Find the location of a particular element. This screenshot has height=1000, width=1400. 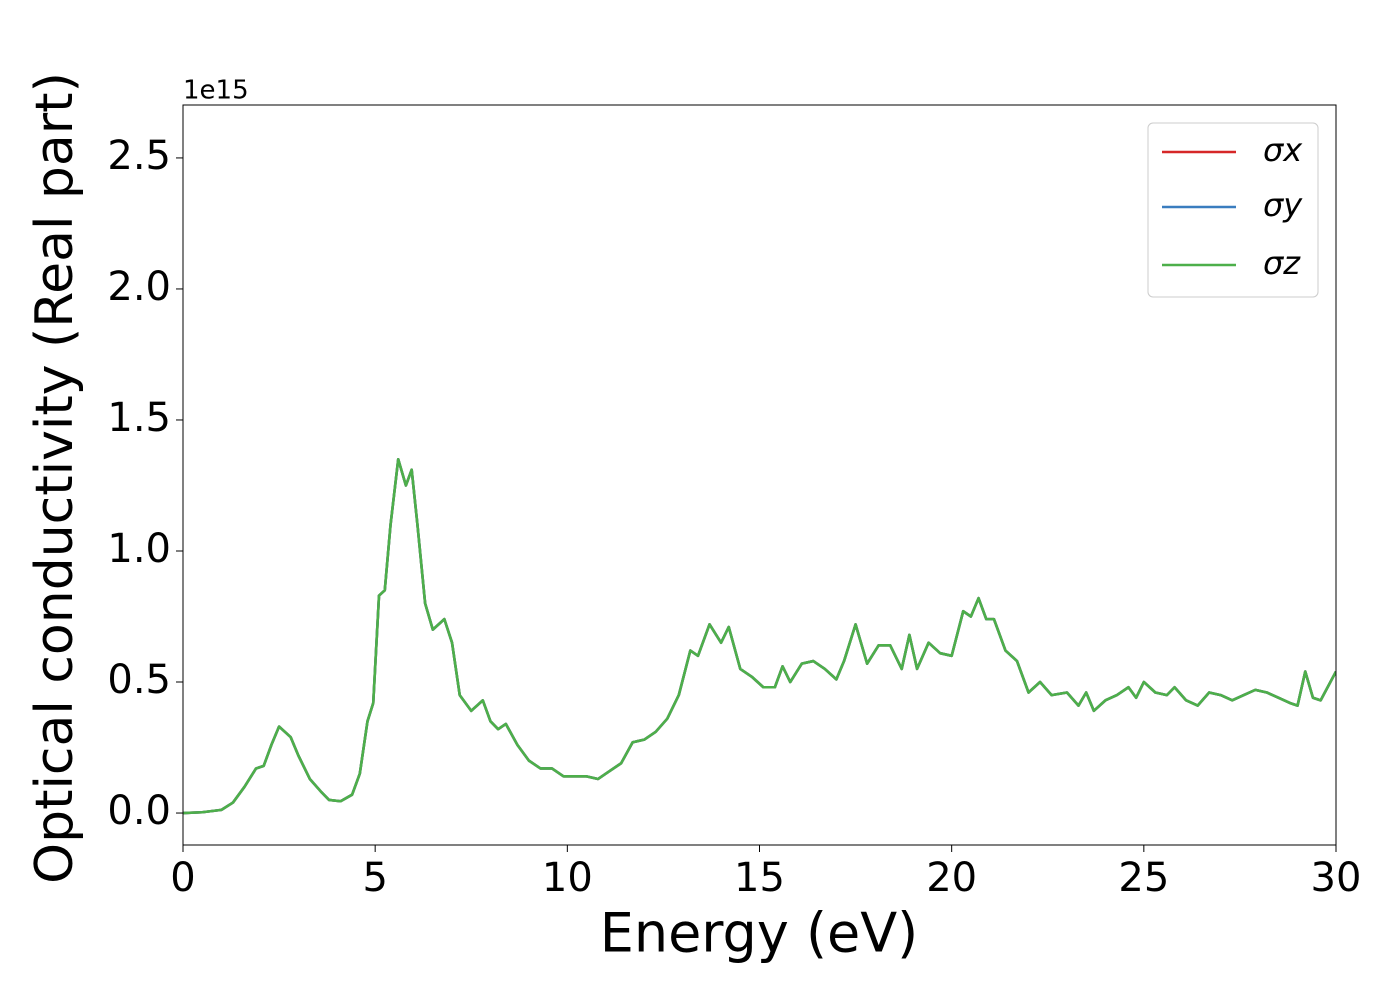

x-tick-label: 15 is located at coordinates (759, 878).